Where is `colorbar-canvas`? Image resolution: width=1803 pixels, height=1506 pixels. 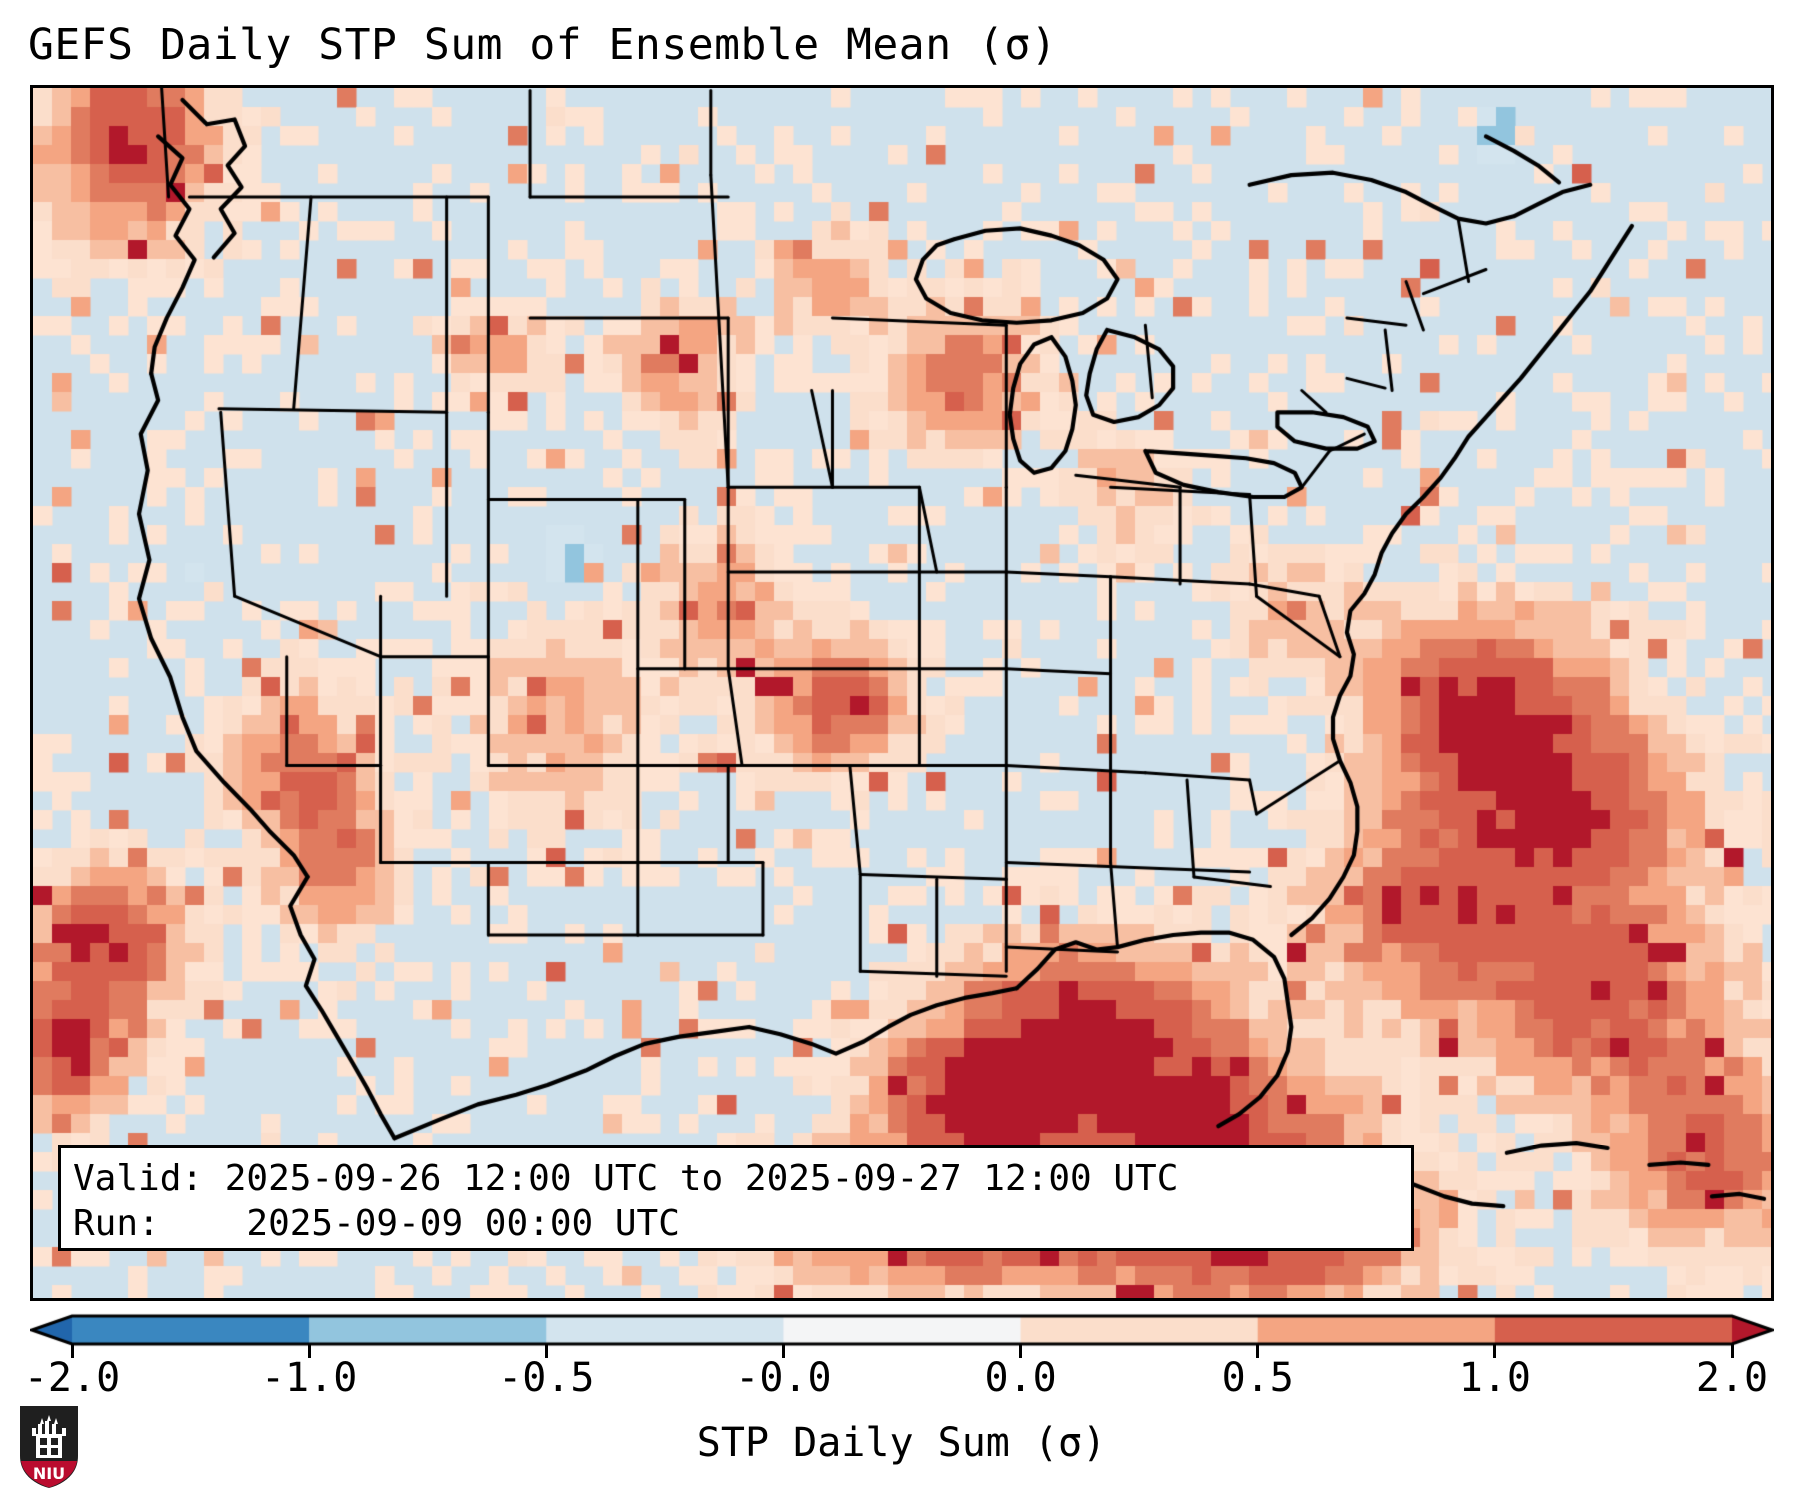
colorbar-canvas is located at coordinates (902, 1333).